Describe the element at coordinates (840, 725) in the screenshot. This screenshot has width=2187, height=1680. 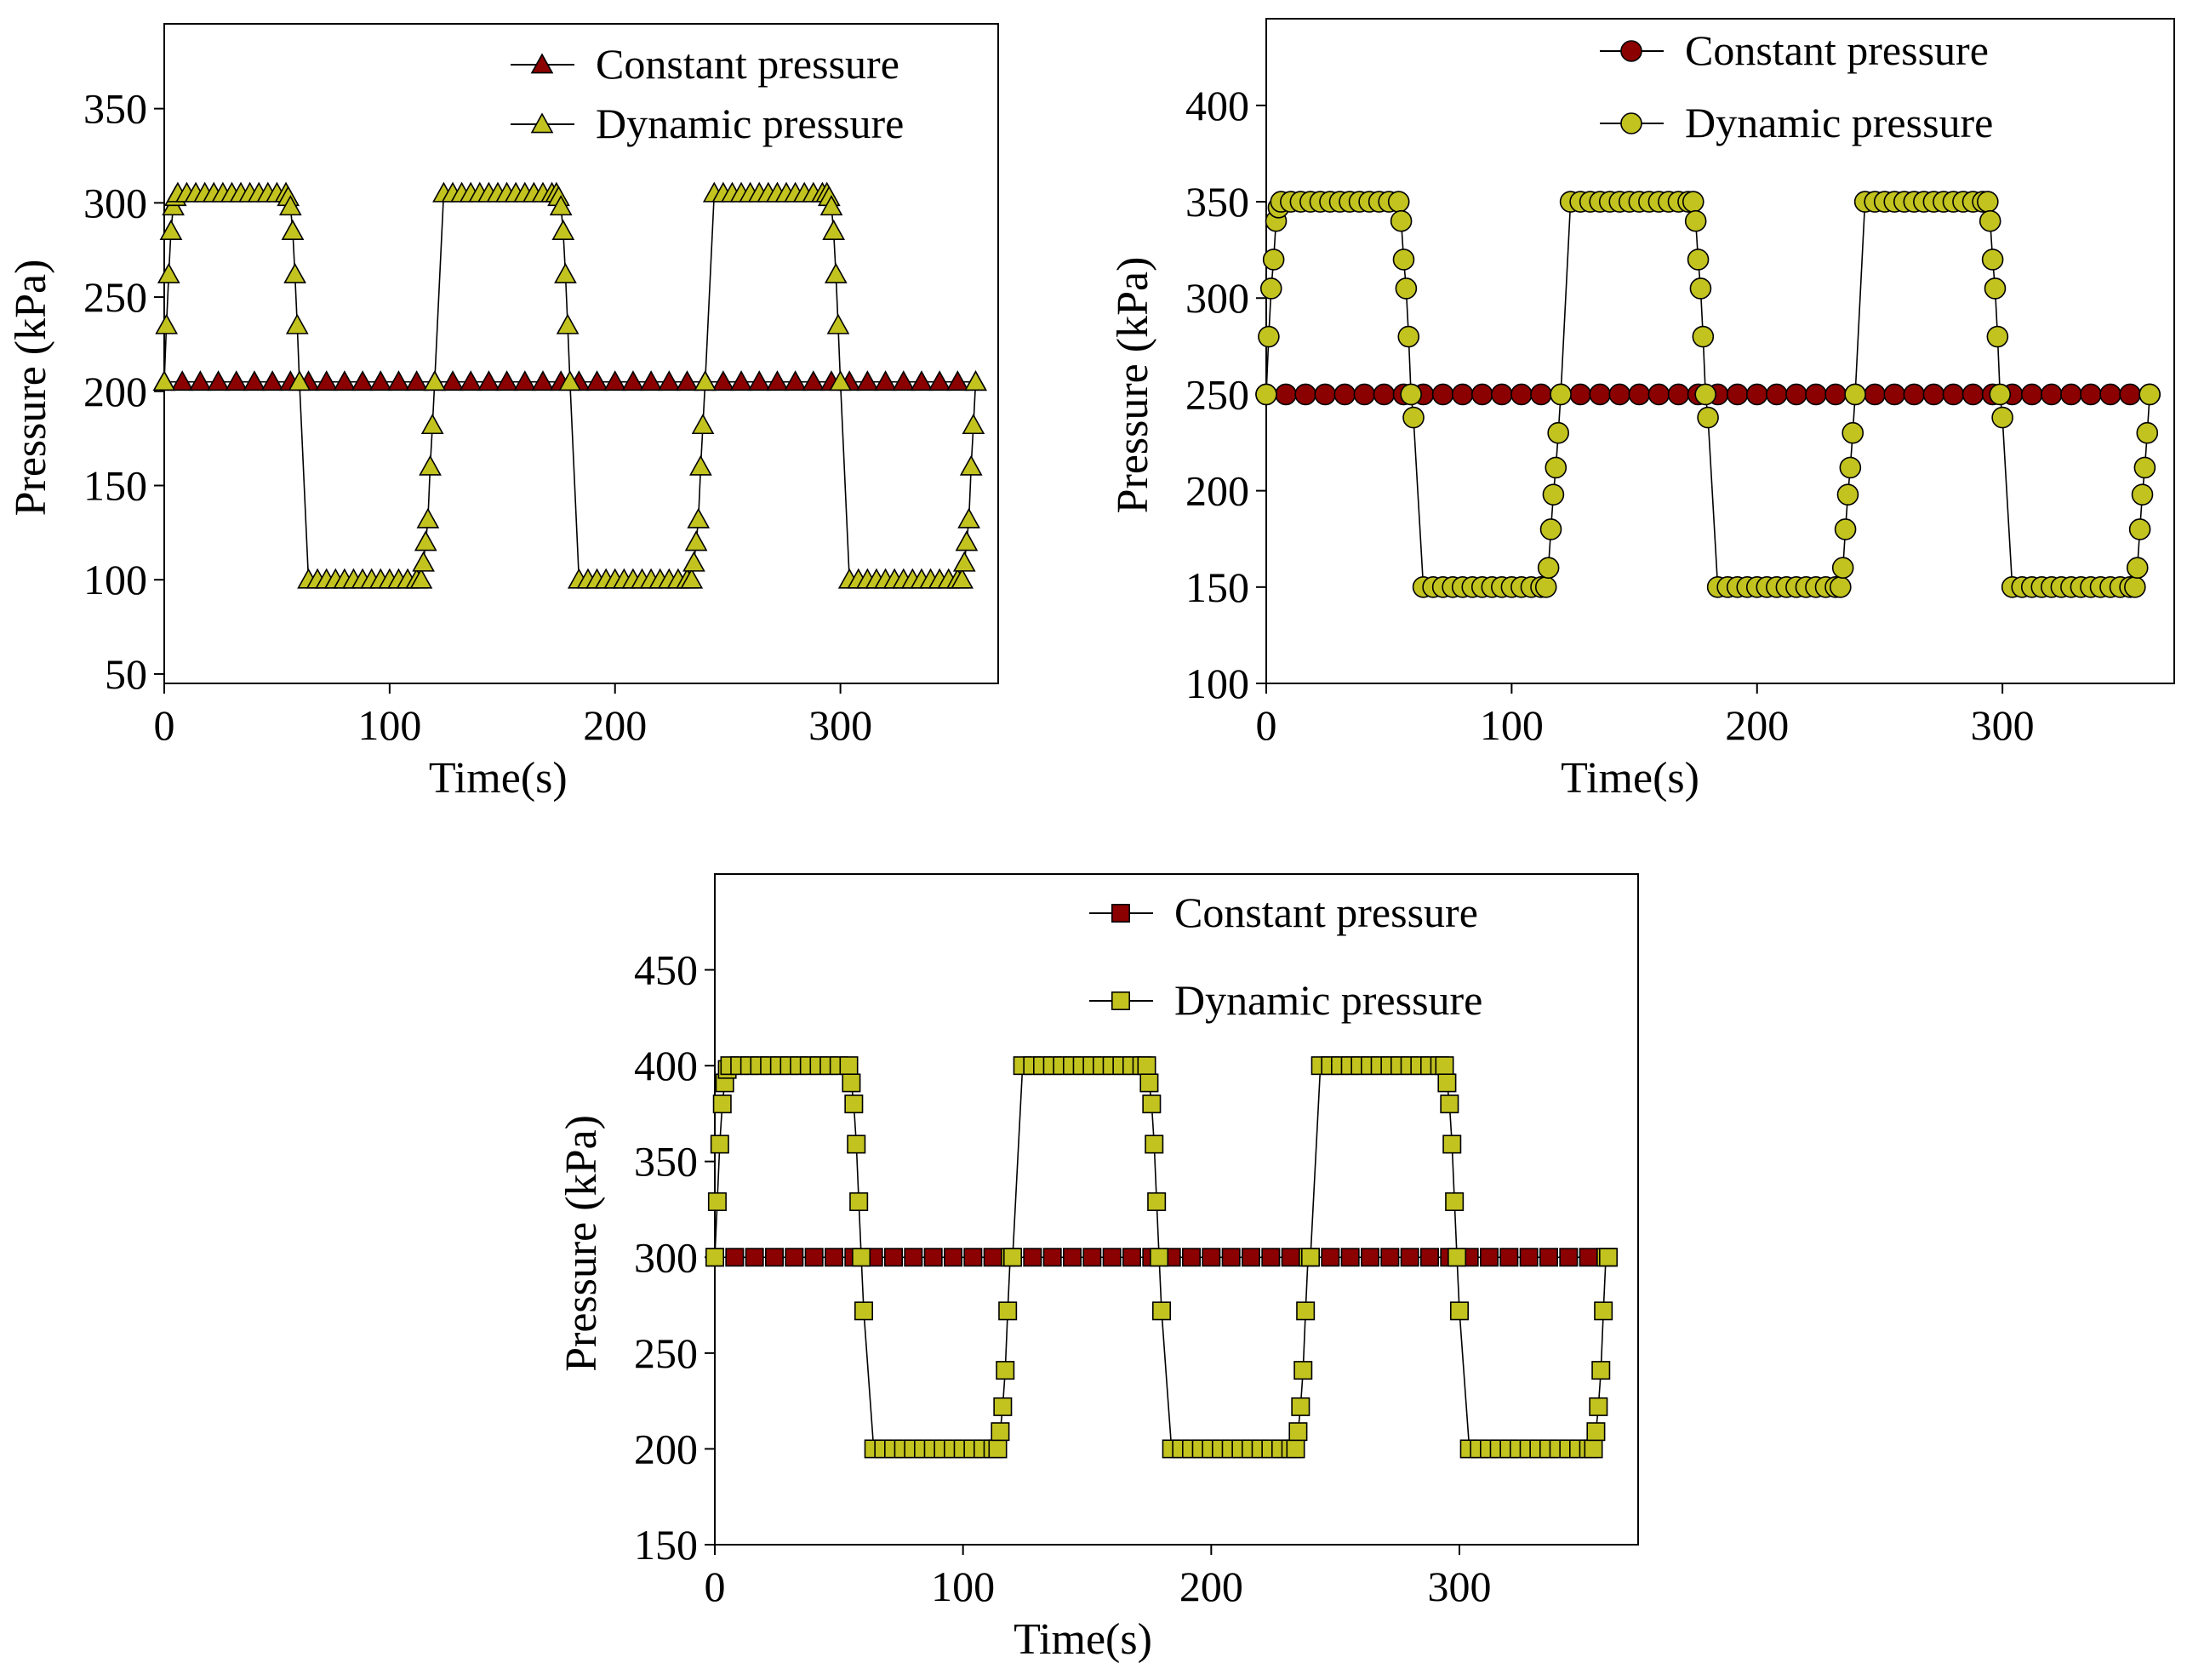
I see `x-tick-label: 300` at that location.